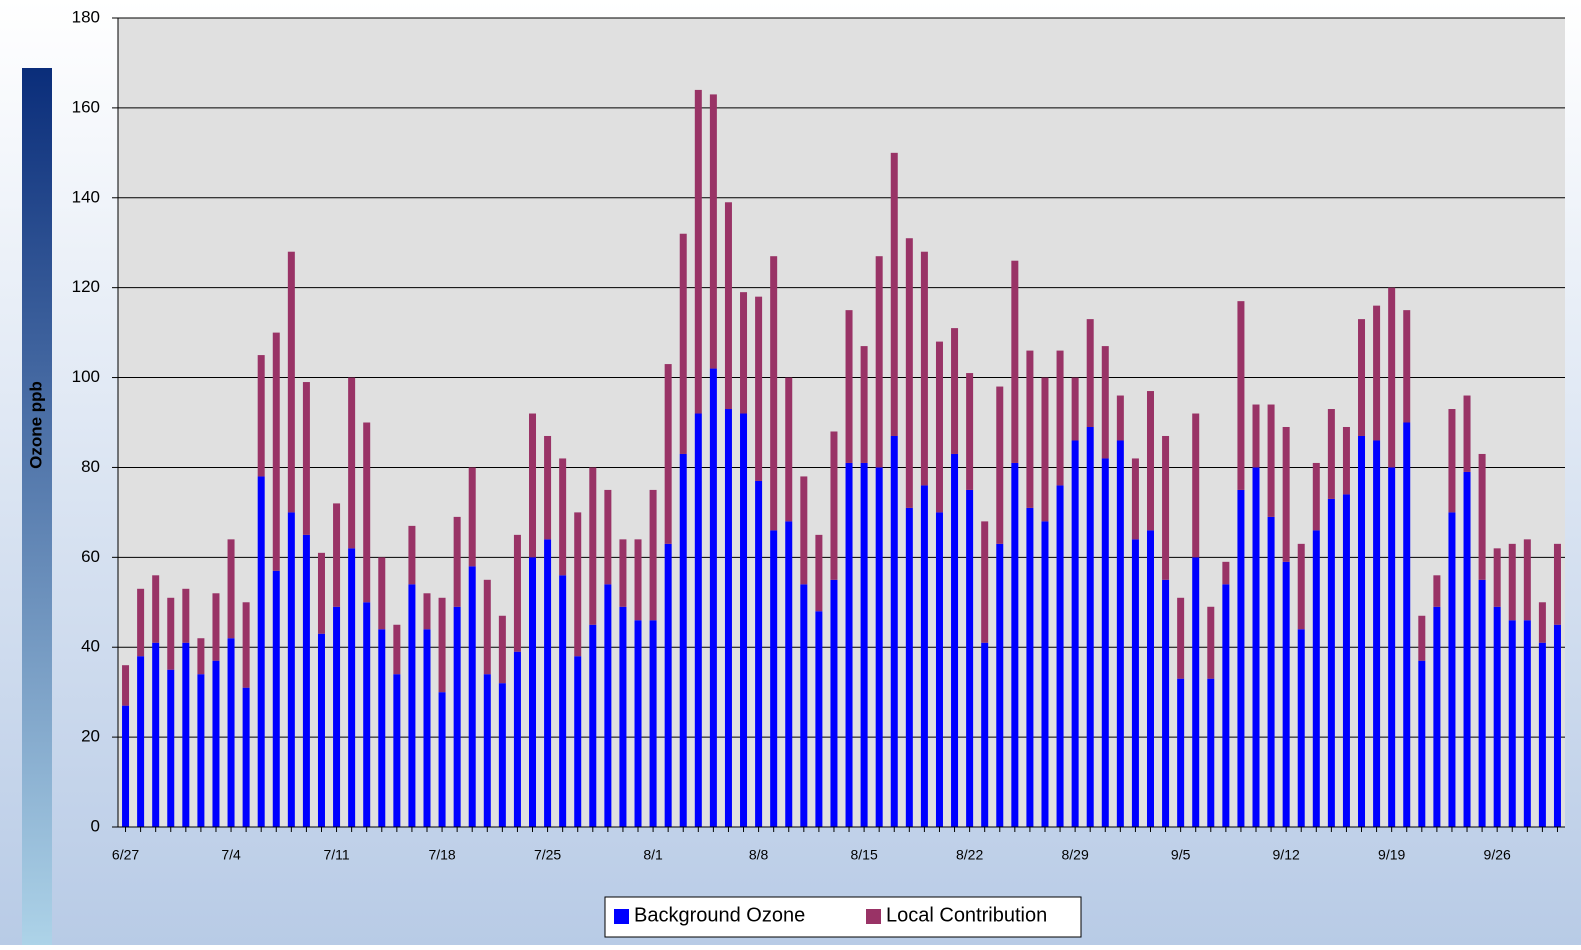  I want to click on x-tick-label: 8/29, so click(1075, 855).